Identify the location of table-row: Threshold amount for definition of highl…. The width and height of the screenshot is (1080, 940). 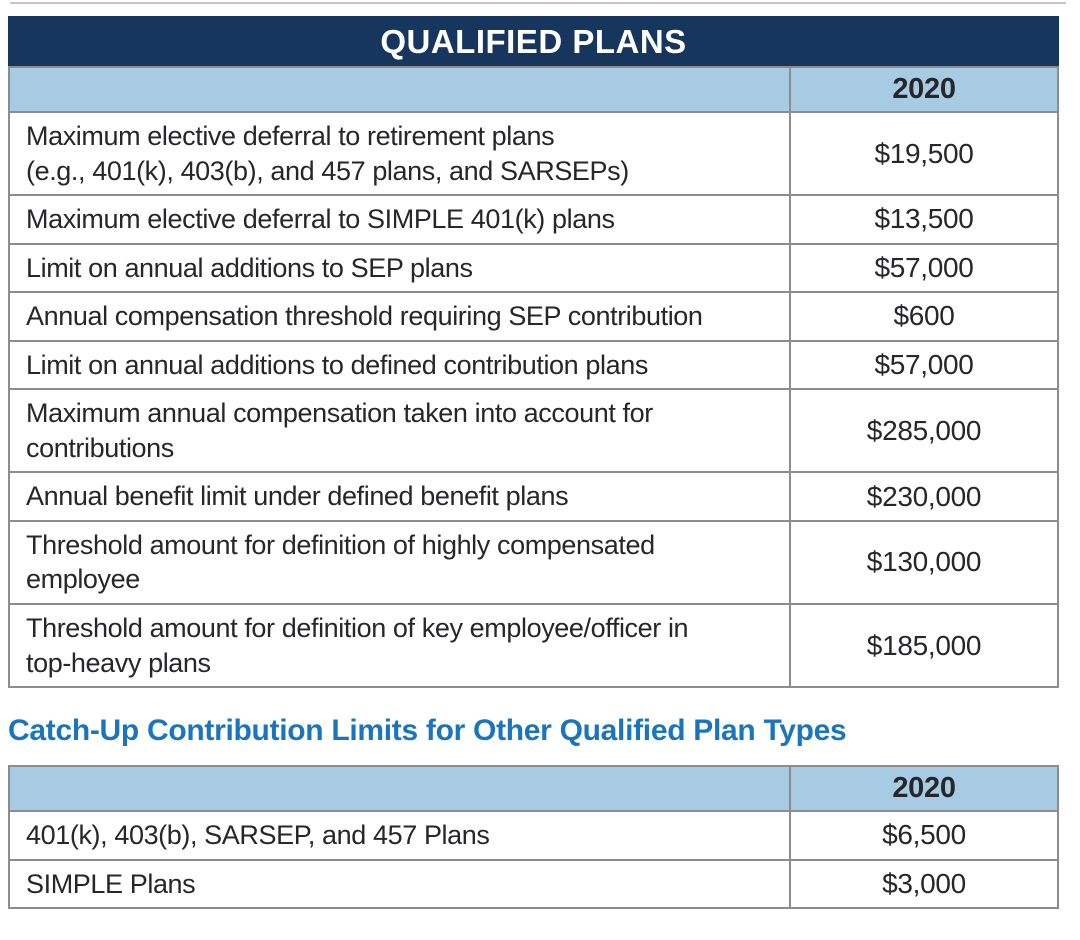
(533, 562).